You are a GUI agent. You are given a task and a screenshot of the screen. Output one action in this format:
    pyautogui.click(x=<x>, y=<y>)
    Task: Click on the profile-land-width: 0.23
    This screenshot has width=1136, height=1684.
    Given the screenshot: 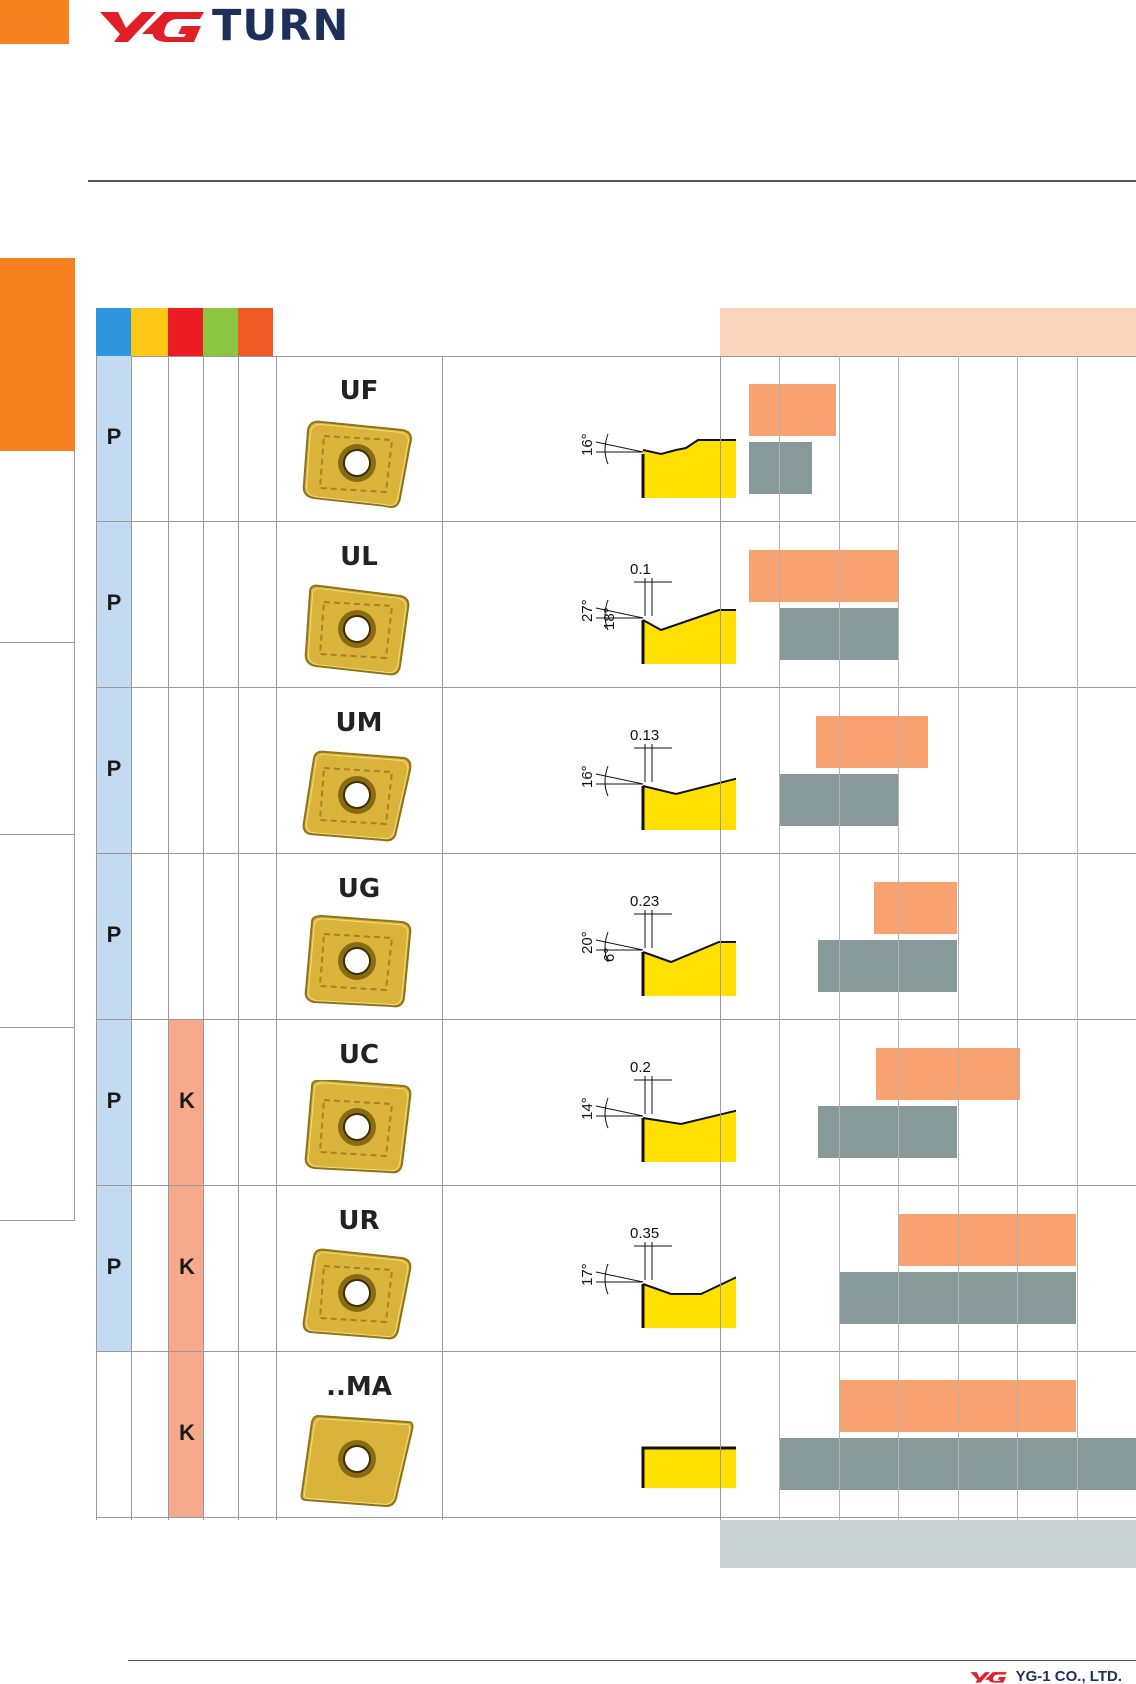 What is the action you would take?
    pyautogui.click(x=644, y=901)
    